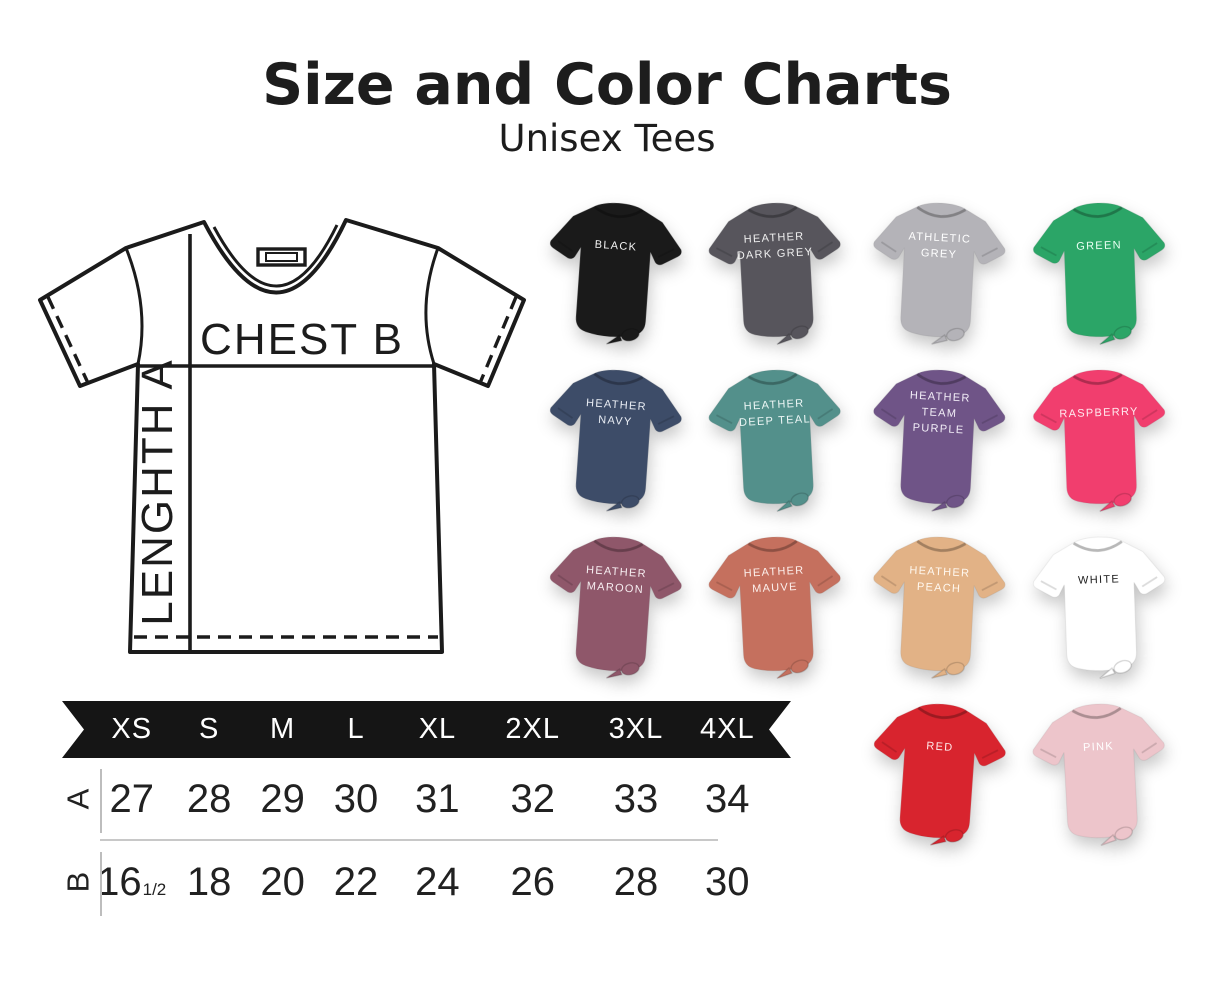 The image size is (1214, 1004). Describe the element at coordinates (409, 840) in the screenshot. I see `row-divider` at that location.